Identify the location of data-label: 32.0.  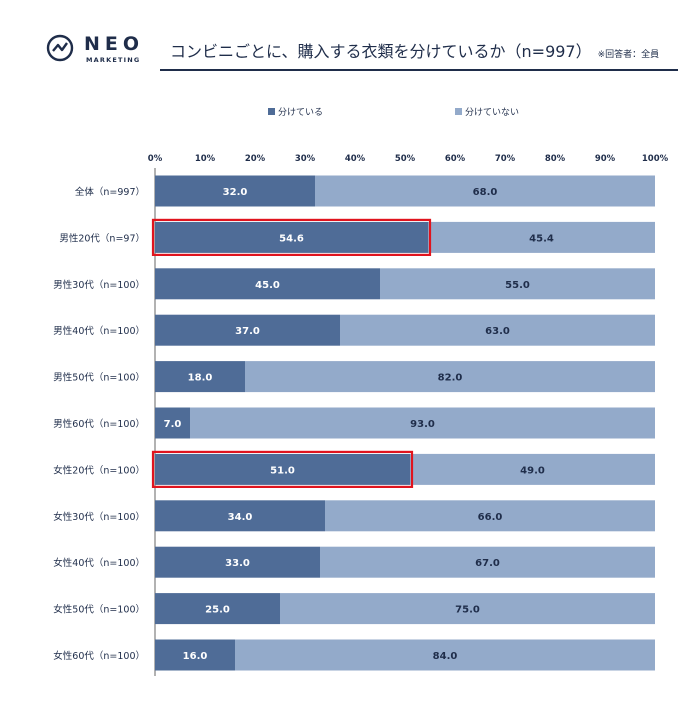
(235, 192).